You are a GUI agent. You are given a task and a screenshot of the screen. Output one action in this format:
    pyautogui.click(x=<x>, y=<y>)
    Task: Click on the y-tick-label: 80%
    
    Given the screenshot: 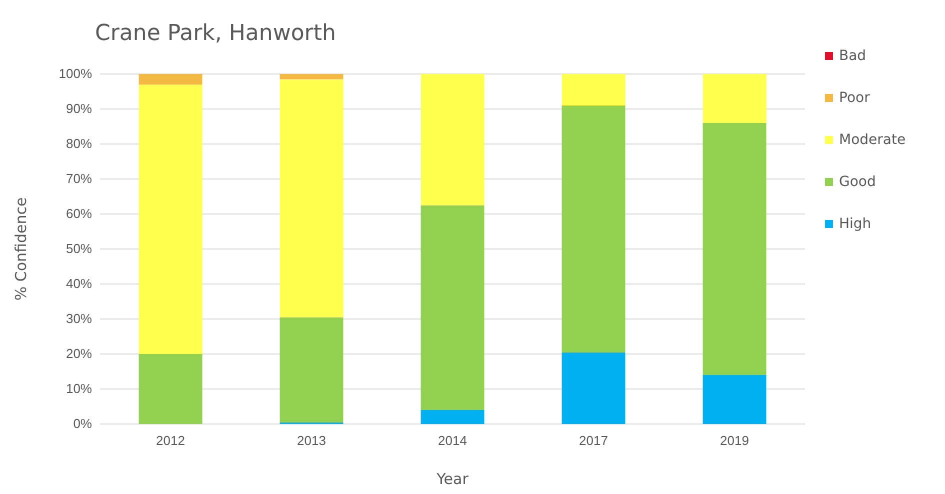 What is the action you would take?
    pyautogui.click(x=79, y=144)
    